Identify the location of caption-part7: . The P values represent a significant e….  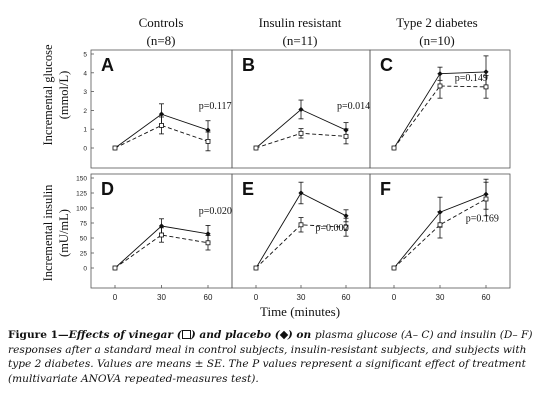
(267, 371).